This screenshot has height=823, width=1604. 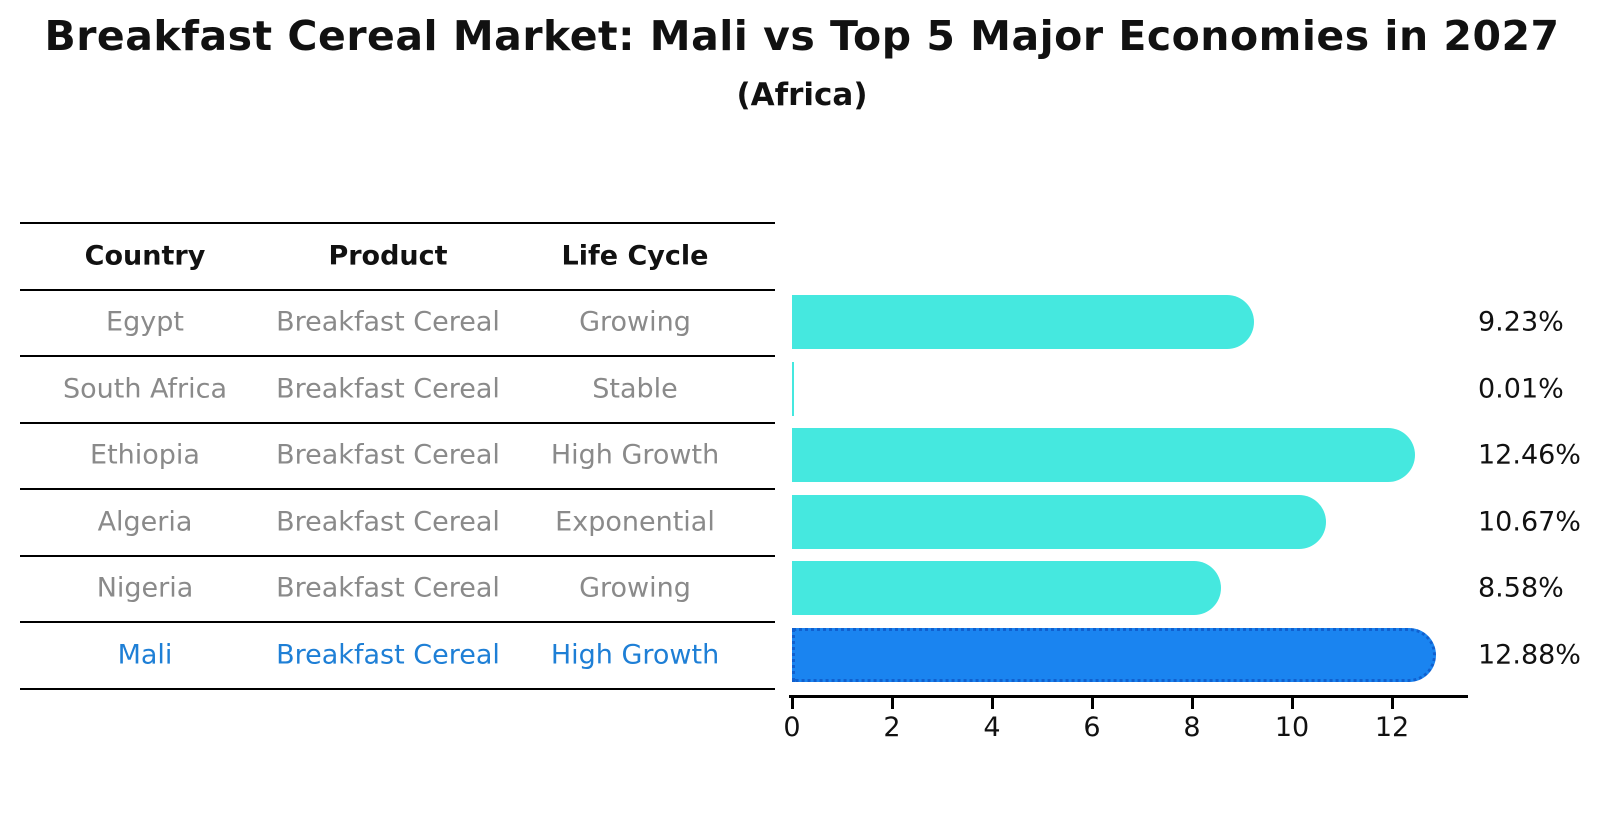 I want to click on table-cell-country: Ethiopia, so click(x=145, y=455).